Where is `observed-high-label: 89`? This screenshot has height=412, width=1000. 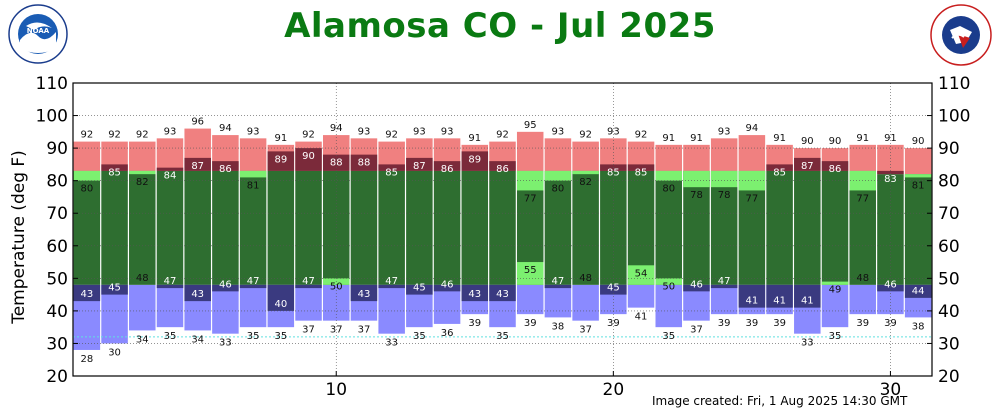 observed-high-label: 89 is located at coordinates (280, 159).